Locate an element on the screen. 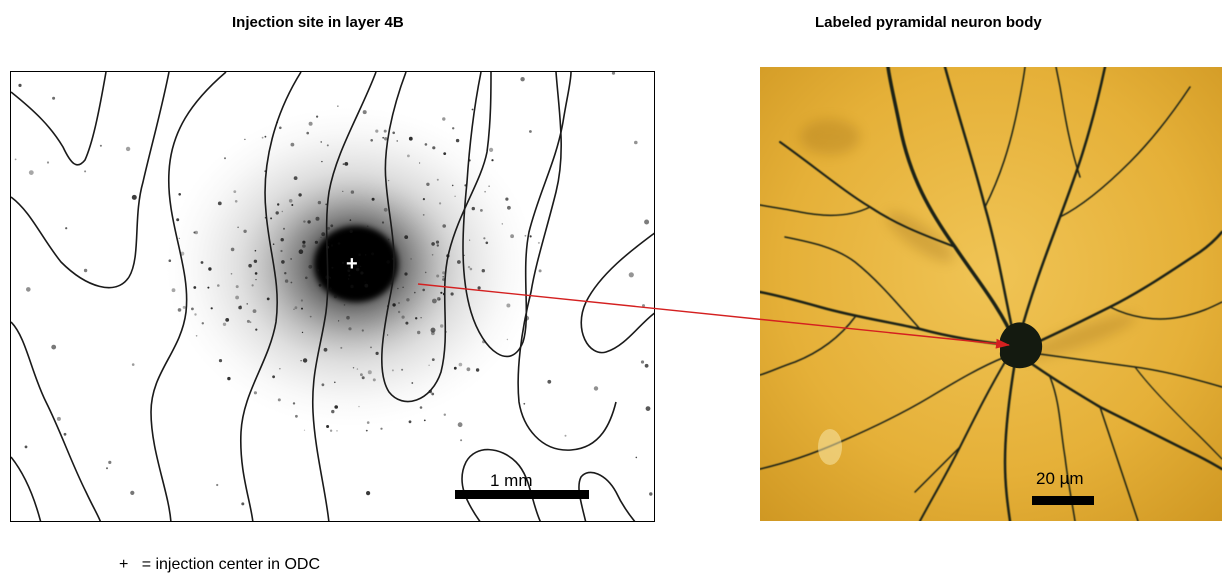 This screenshot has height=585, width=1222. scale-bar-1mm is located at coordinates (522, 494).